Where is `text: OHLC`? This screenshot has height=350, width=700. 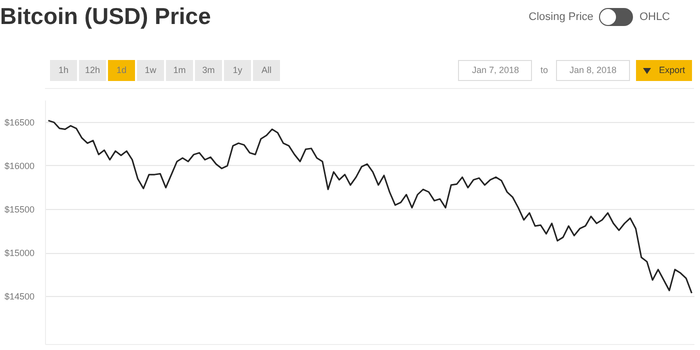 text: OHLC is located at coordinates (654, 17).